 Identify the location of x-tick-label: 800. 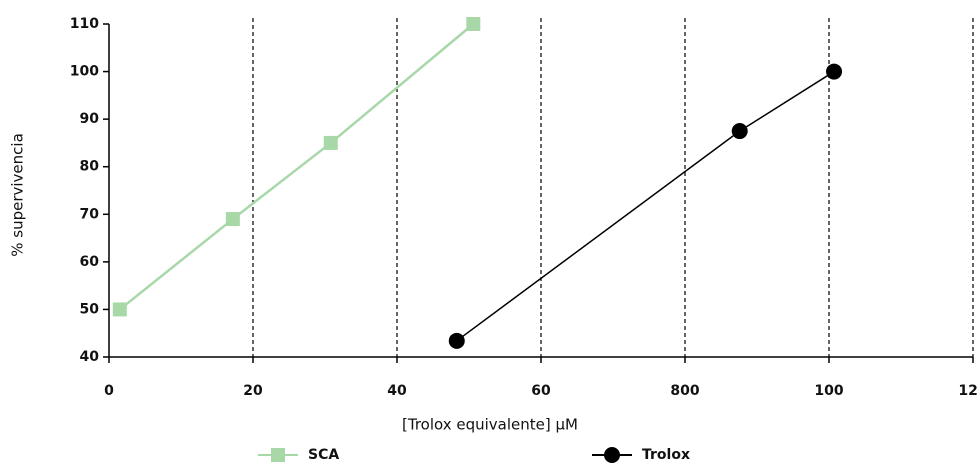
(684, 391).